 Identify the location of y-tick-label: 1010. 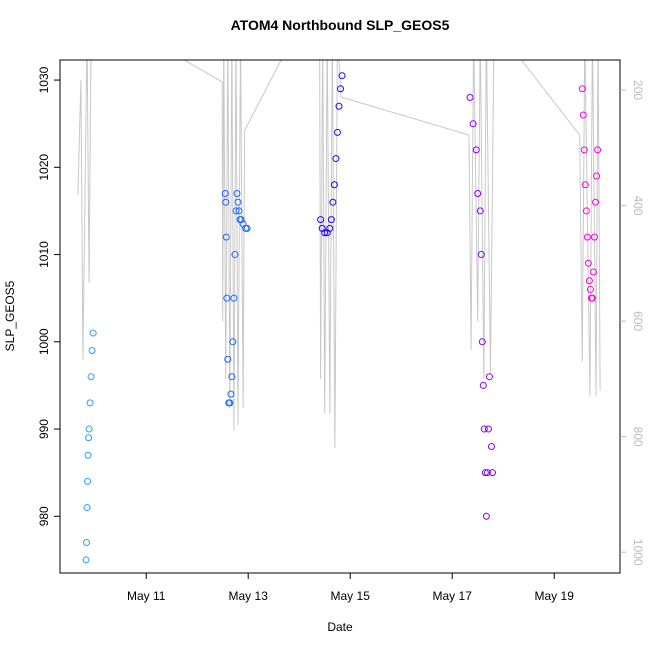
(44, 254).